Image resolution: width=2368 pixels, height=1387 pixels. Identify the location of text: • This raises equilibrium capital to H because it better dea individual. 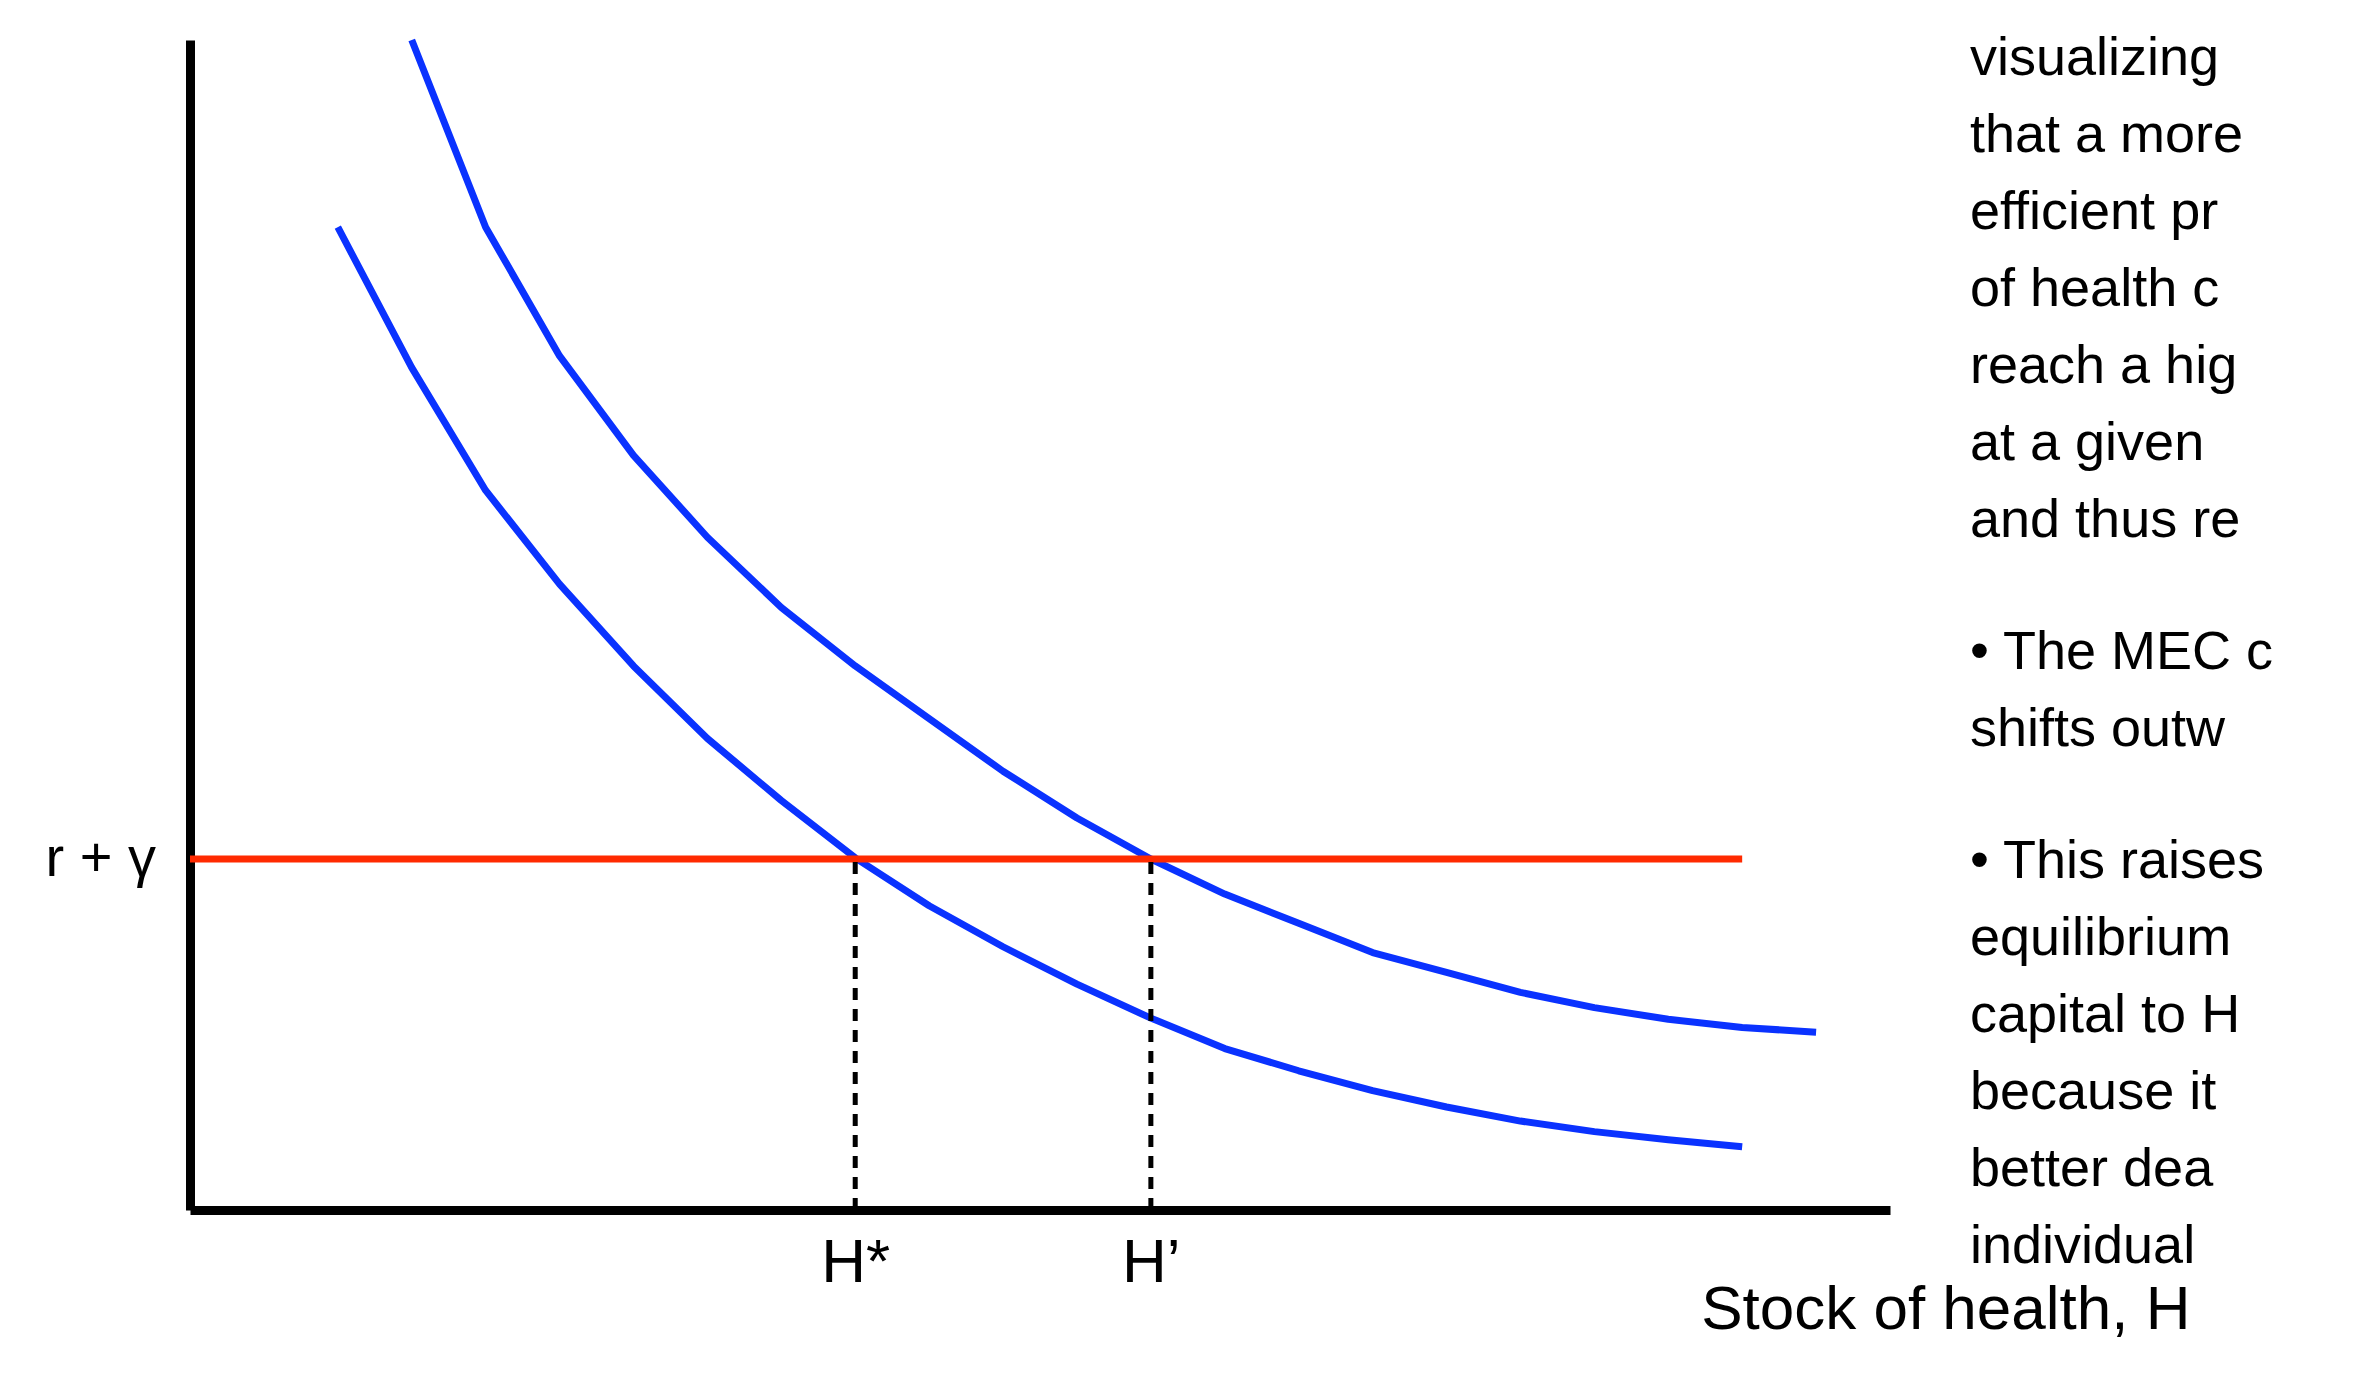
(2117, 1051).